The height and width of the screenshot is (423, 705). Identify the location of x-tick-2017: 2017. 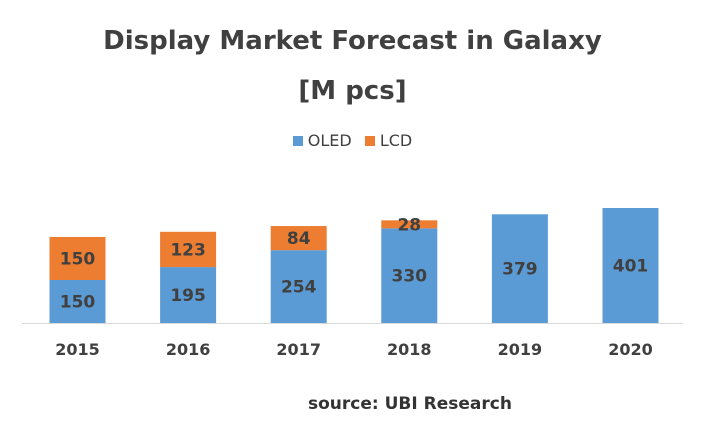
(298, 349).